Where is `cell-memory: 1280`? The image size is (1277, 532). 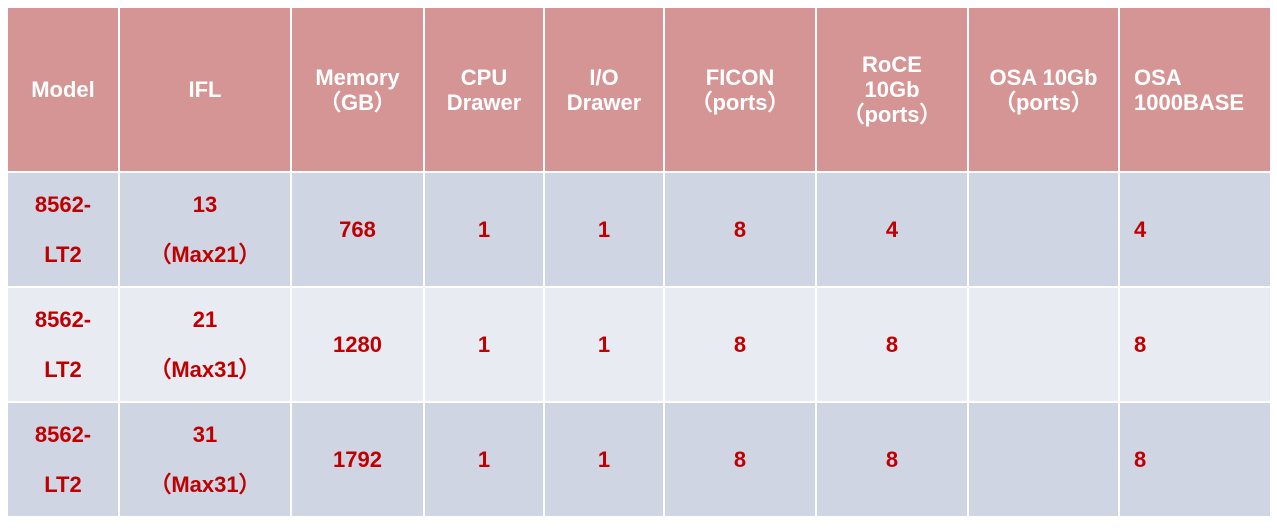 cell-memory: 1280 is located at coordinates (357, 344).